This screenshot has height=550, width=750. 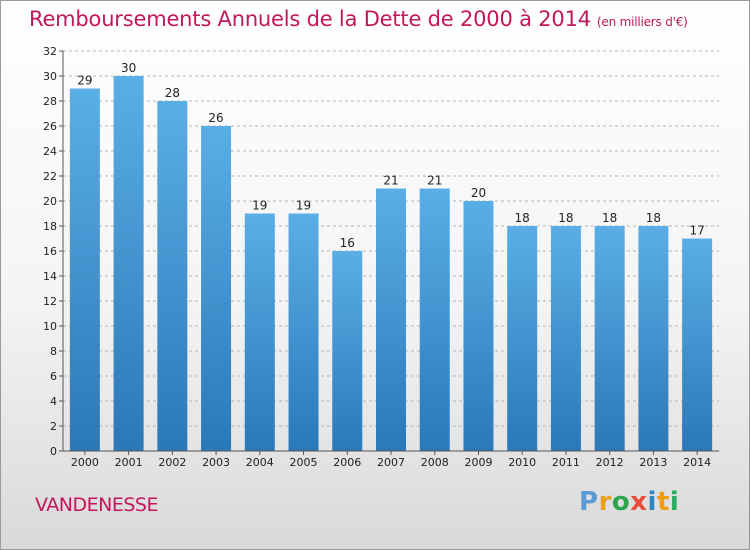 What do you see at coordinates (96, 505) in the screenshot?
I see `city-name: VANDENESSE` at bounding box center [96, 505].